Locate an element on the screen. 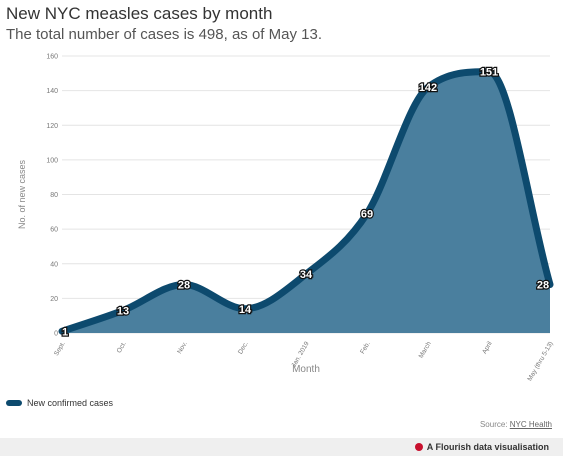 This screenshot has width=563, height=456. data-label: 14 is located at coordinates (245, 310).